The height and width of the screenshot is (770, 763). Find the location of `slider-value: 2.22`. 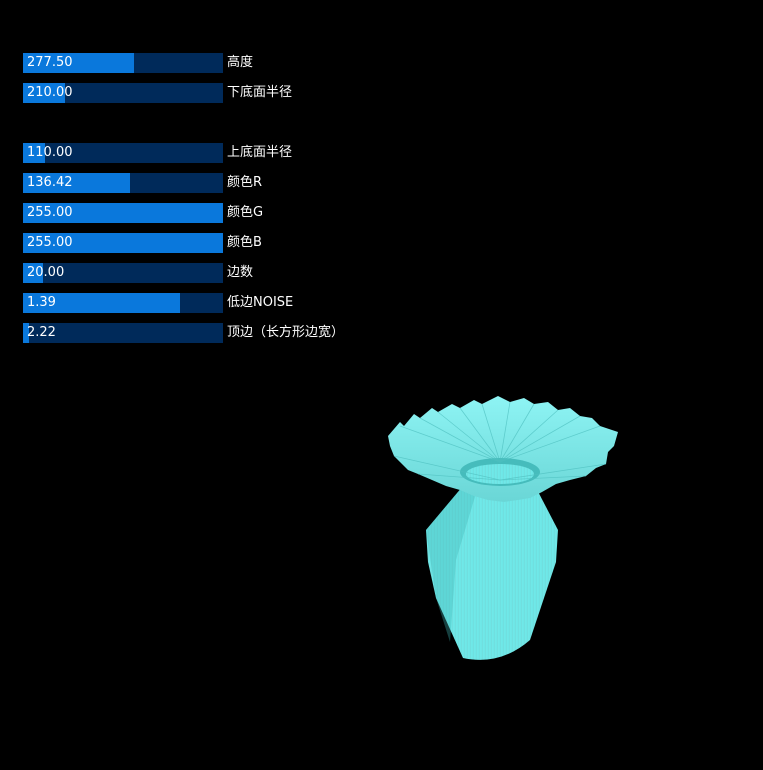

slider-value: 2.22 is located at coordinates (41, 332).